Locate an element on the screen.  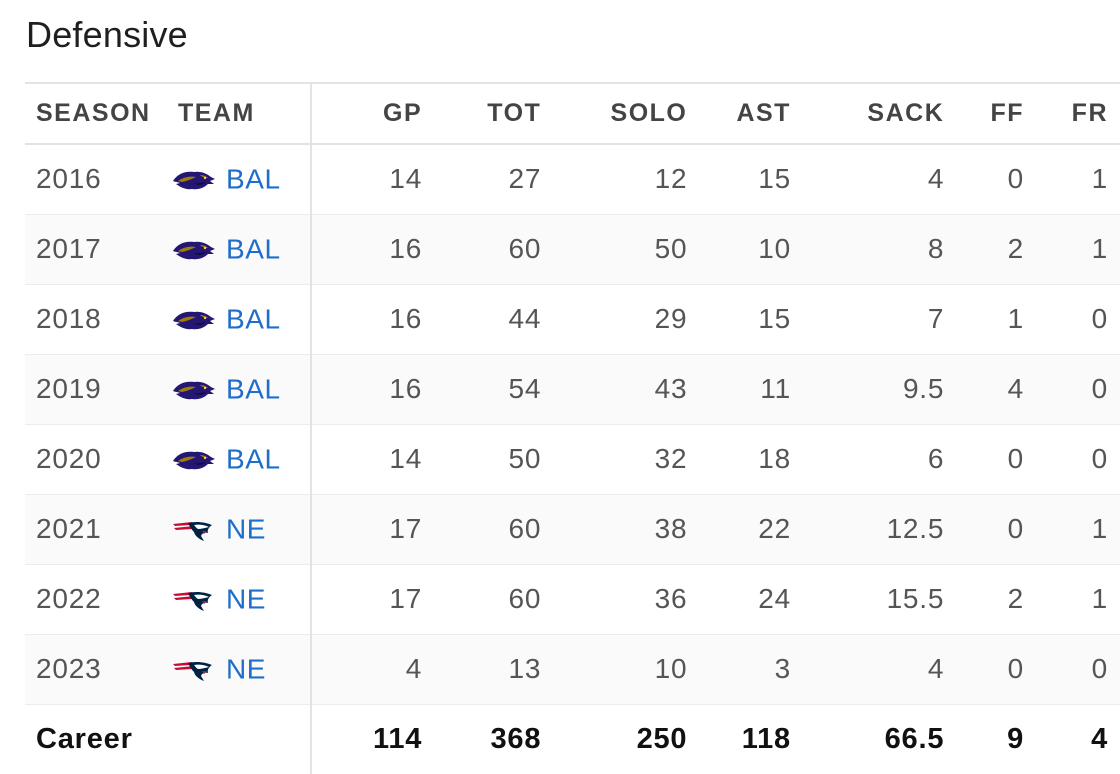
season-cell: 2016 is located at coordinates (69, 179).